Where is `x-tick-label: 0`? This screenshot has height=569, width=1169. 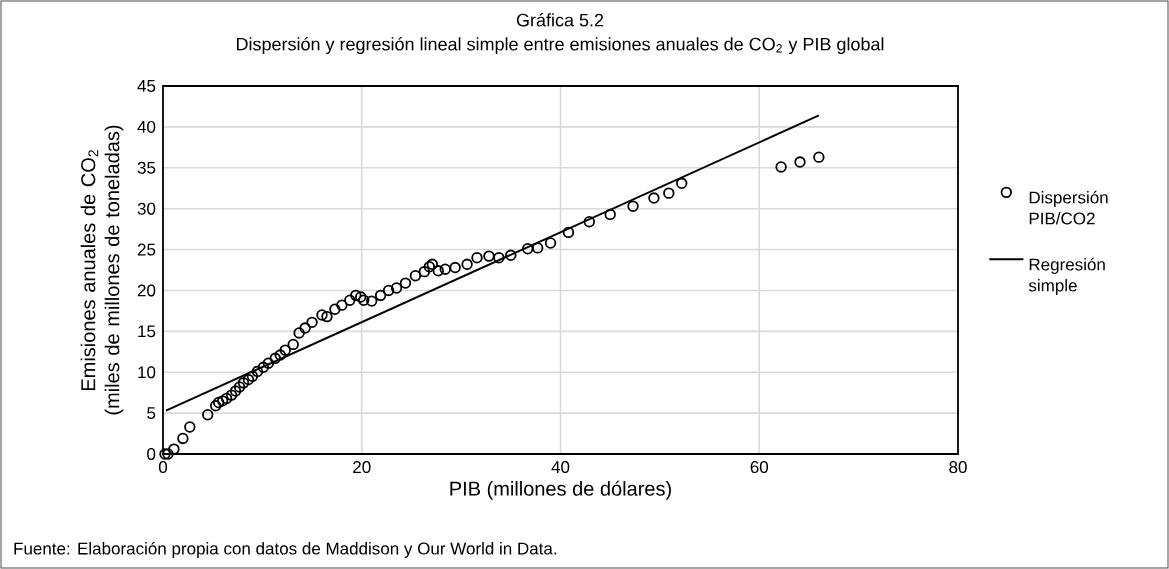
x-tick-label: 0 is located at coordinates (163, 467).